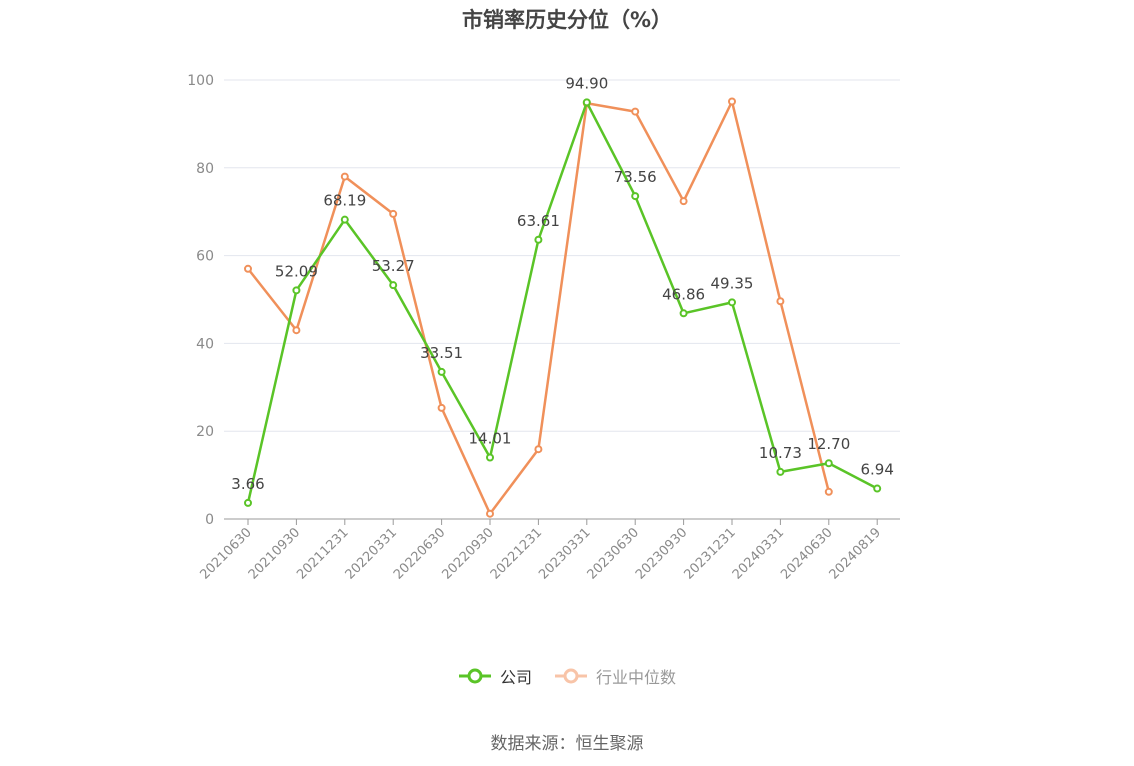 The height and width of the screenshot is (766, 1134). I want to click on legend-item-company: 公司, so click(495, 676).